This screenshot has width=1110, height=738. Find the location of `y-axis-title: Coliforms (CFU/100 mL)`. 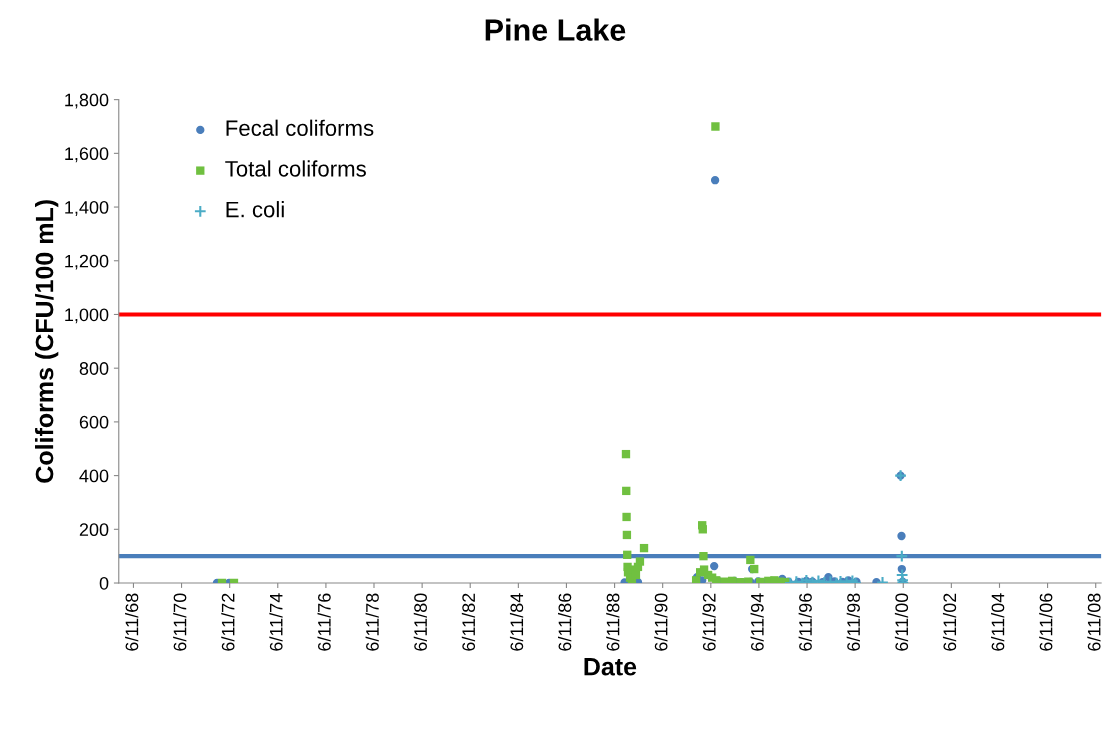

y-axis-title: Coliforms (CFU/100 mL) is located at coordinates (47, 341).